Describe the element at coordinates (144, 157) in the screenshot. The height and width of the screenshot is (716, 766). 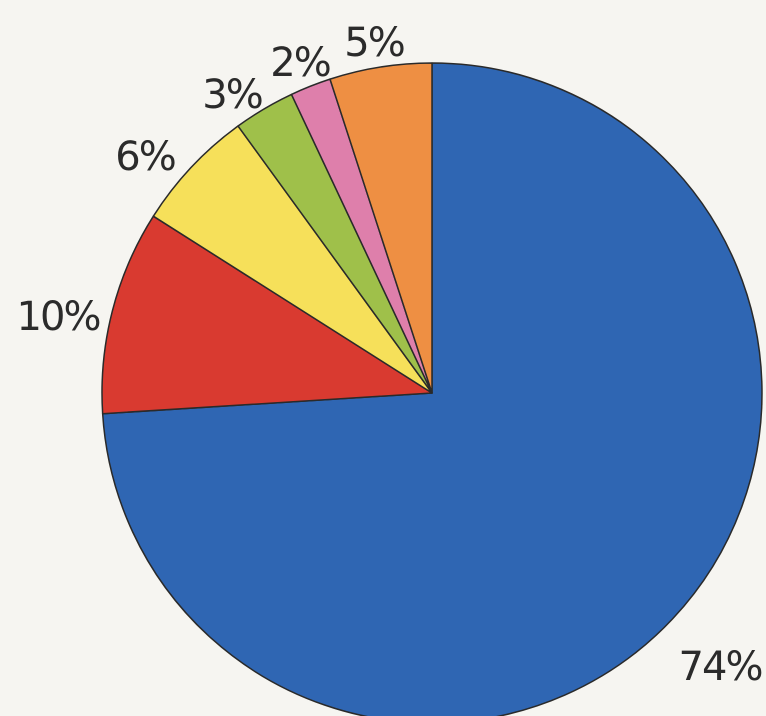
I see `slice-label-6: 6%` at that location.